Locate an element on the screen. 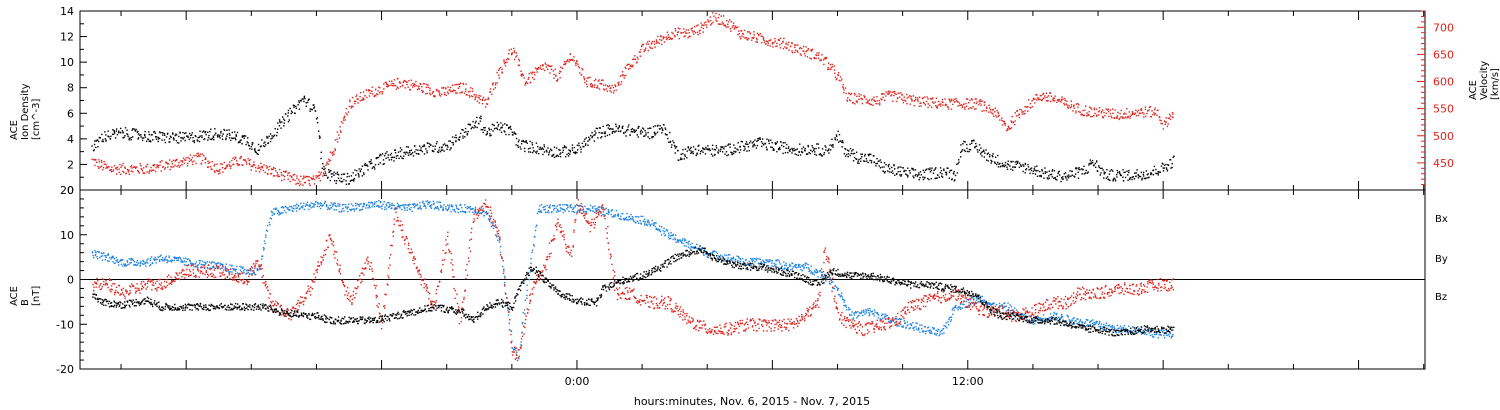 The image size is (1500, 410). ion-density-tick-label: 2 is located at coordinates (70, 164).